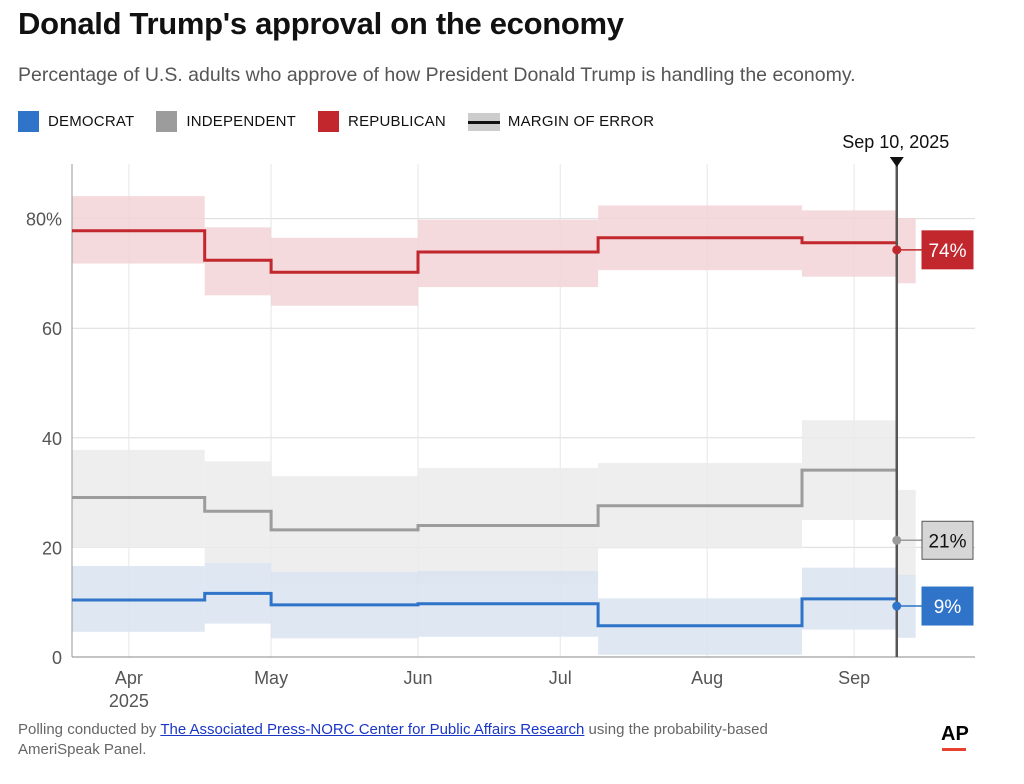 The height and width of the screenshot is (784, 1024). I want to click on chart-title: Donald Trump's approval on the economy, so click(321, 23).